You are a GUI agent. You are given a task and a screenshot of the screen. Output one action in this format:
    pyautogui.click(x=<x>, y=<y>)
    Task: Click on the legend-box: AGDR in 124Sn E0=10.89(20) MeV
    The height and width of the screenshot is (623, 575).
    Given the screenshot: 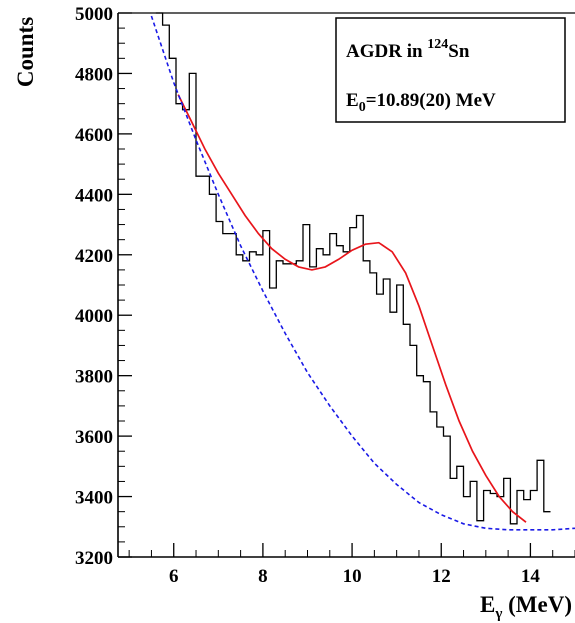 What is the action you would take?
    pyautogui.click(x=450, y=70)
    